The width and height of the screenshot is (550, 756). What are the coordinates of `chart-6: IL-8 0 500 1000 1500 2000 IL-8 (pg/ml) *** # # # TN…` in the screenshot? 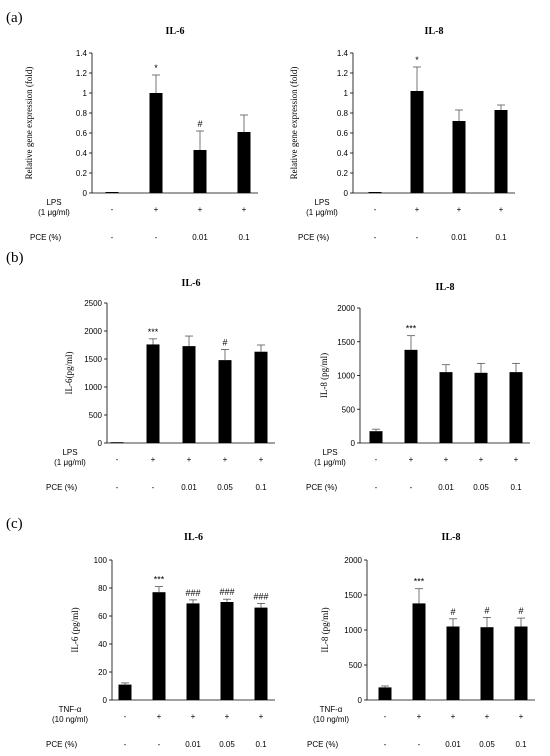 It's located at (421, 640).